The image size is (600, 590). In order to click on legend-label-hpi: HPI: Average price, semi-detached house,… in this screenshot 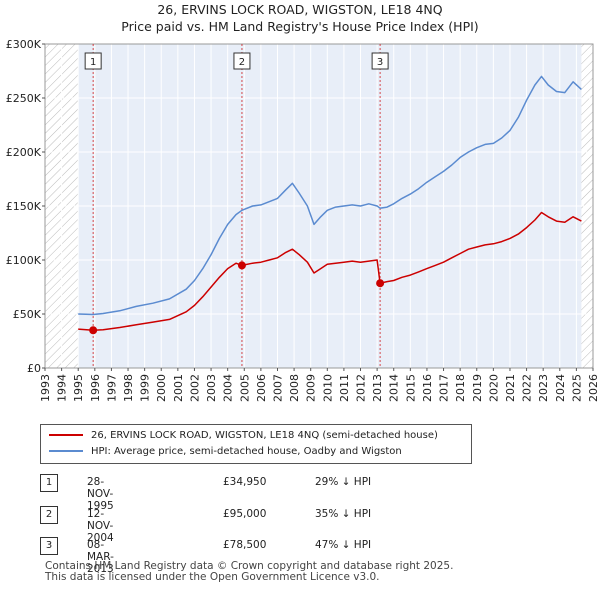, I will do `click(246, 451)`.